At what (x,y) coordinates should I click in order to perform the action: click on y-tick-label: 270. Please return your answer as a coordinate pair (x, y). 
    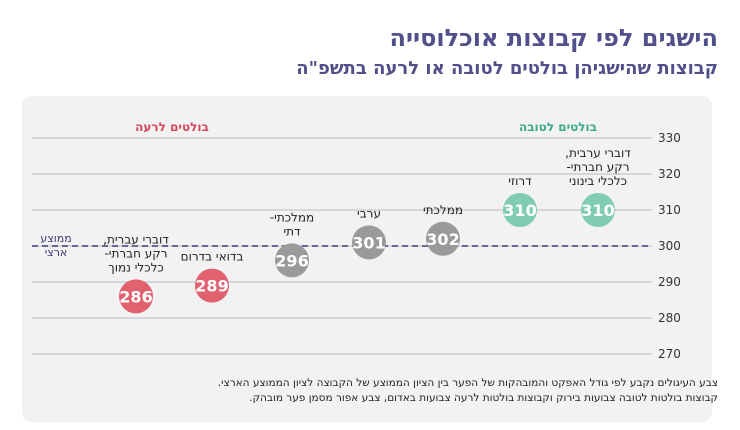
    Looking at the image, I should click on (669, 354).